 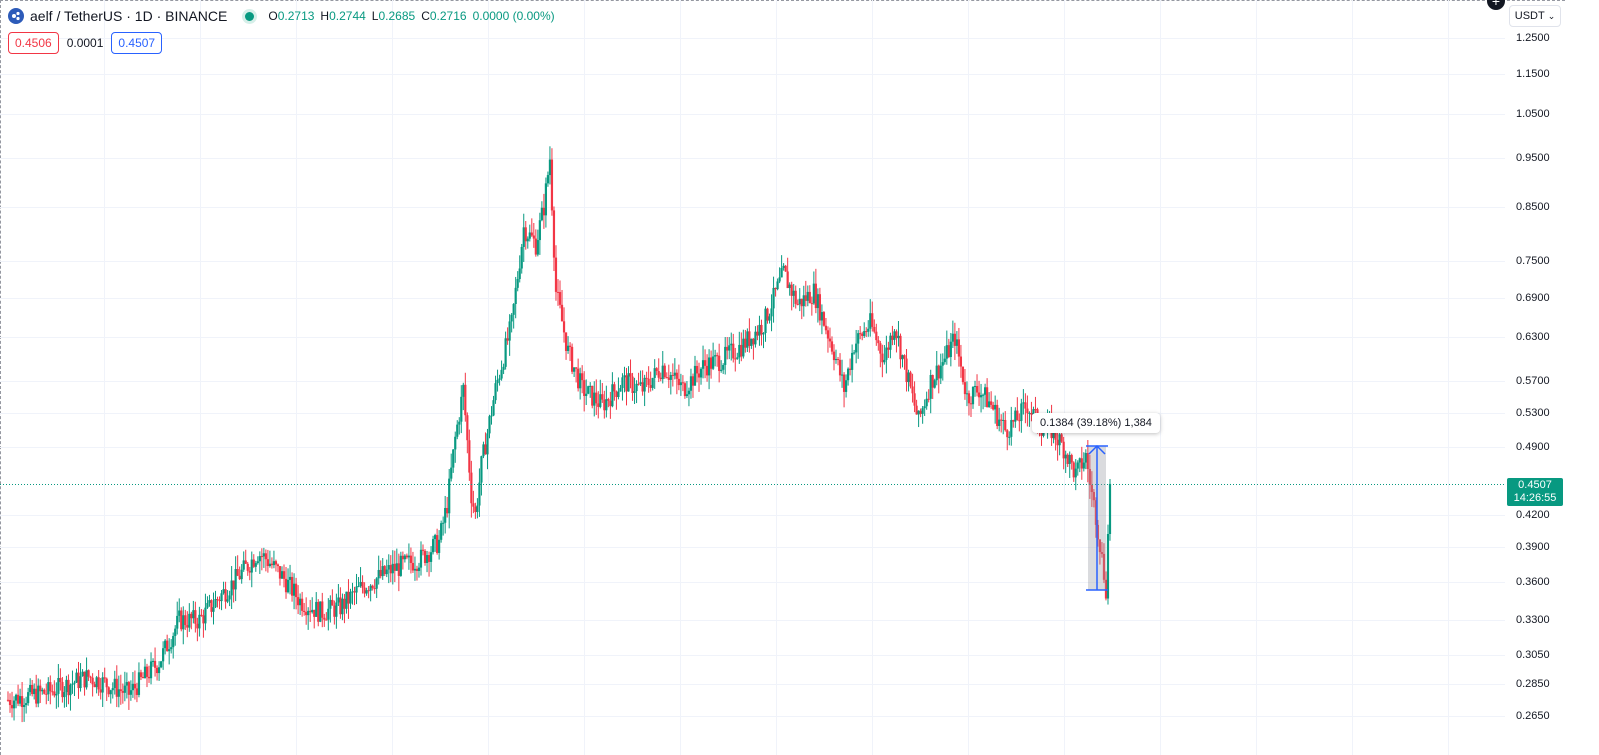 I want to click on buy-button: 0.4507, so click(x=137, y=43).